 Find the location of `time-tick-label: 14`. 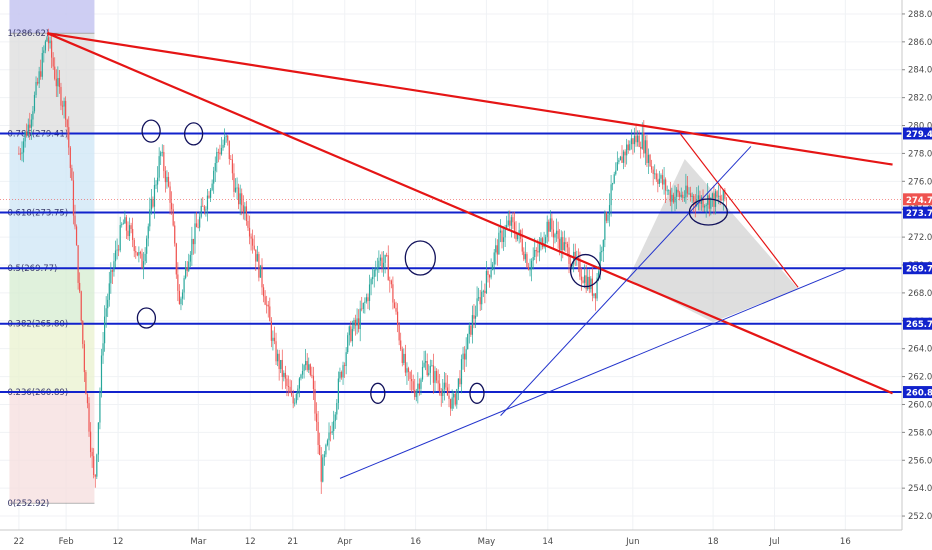

time-tick-label: 14 is located at coordinates (547, 542).